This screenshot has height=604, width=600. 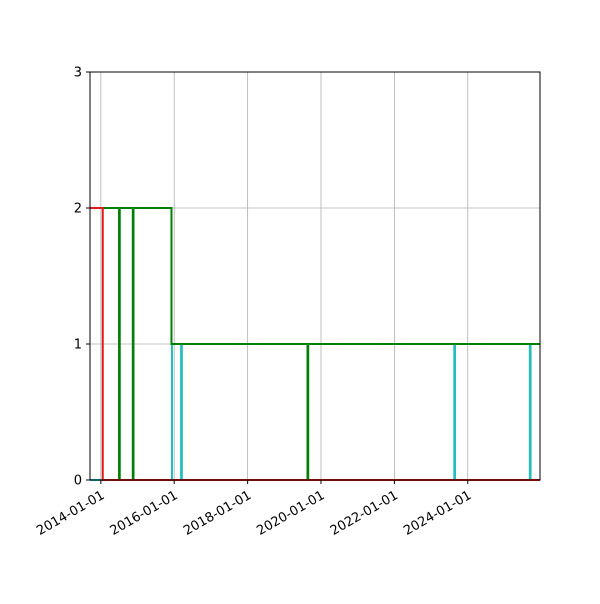 I want to click on y-axis: 0 1 2 3, so click(x=82, y=277).